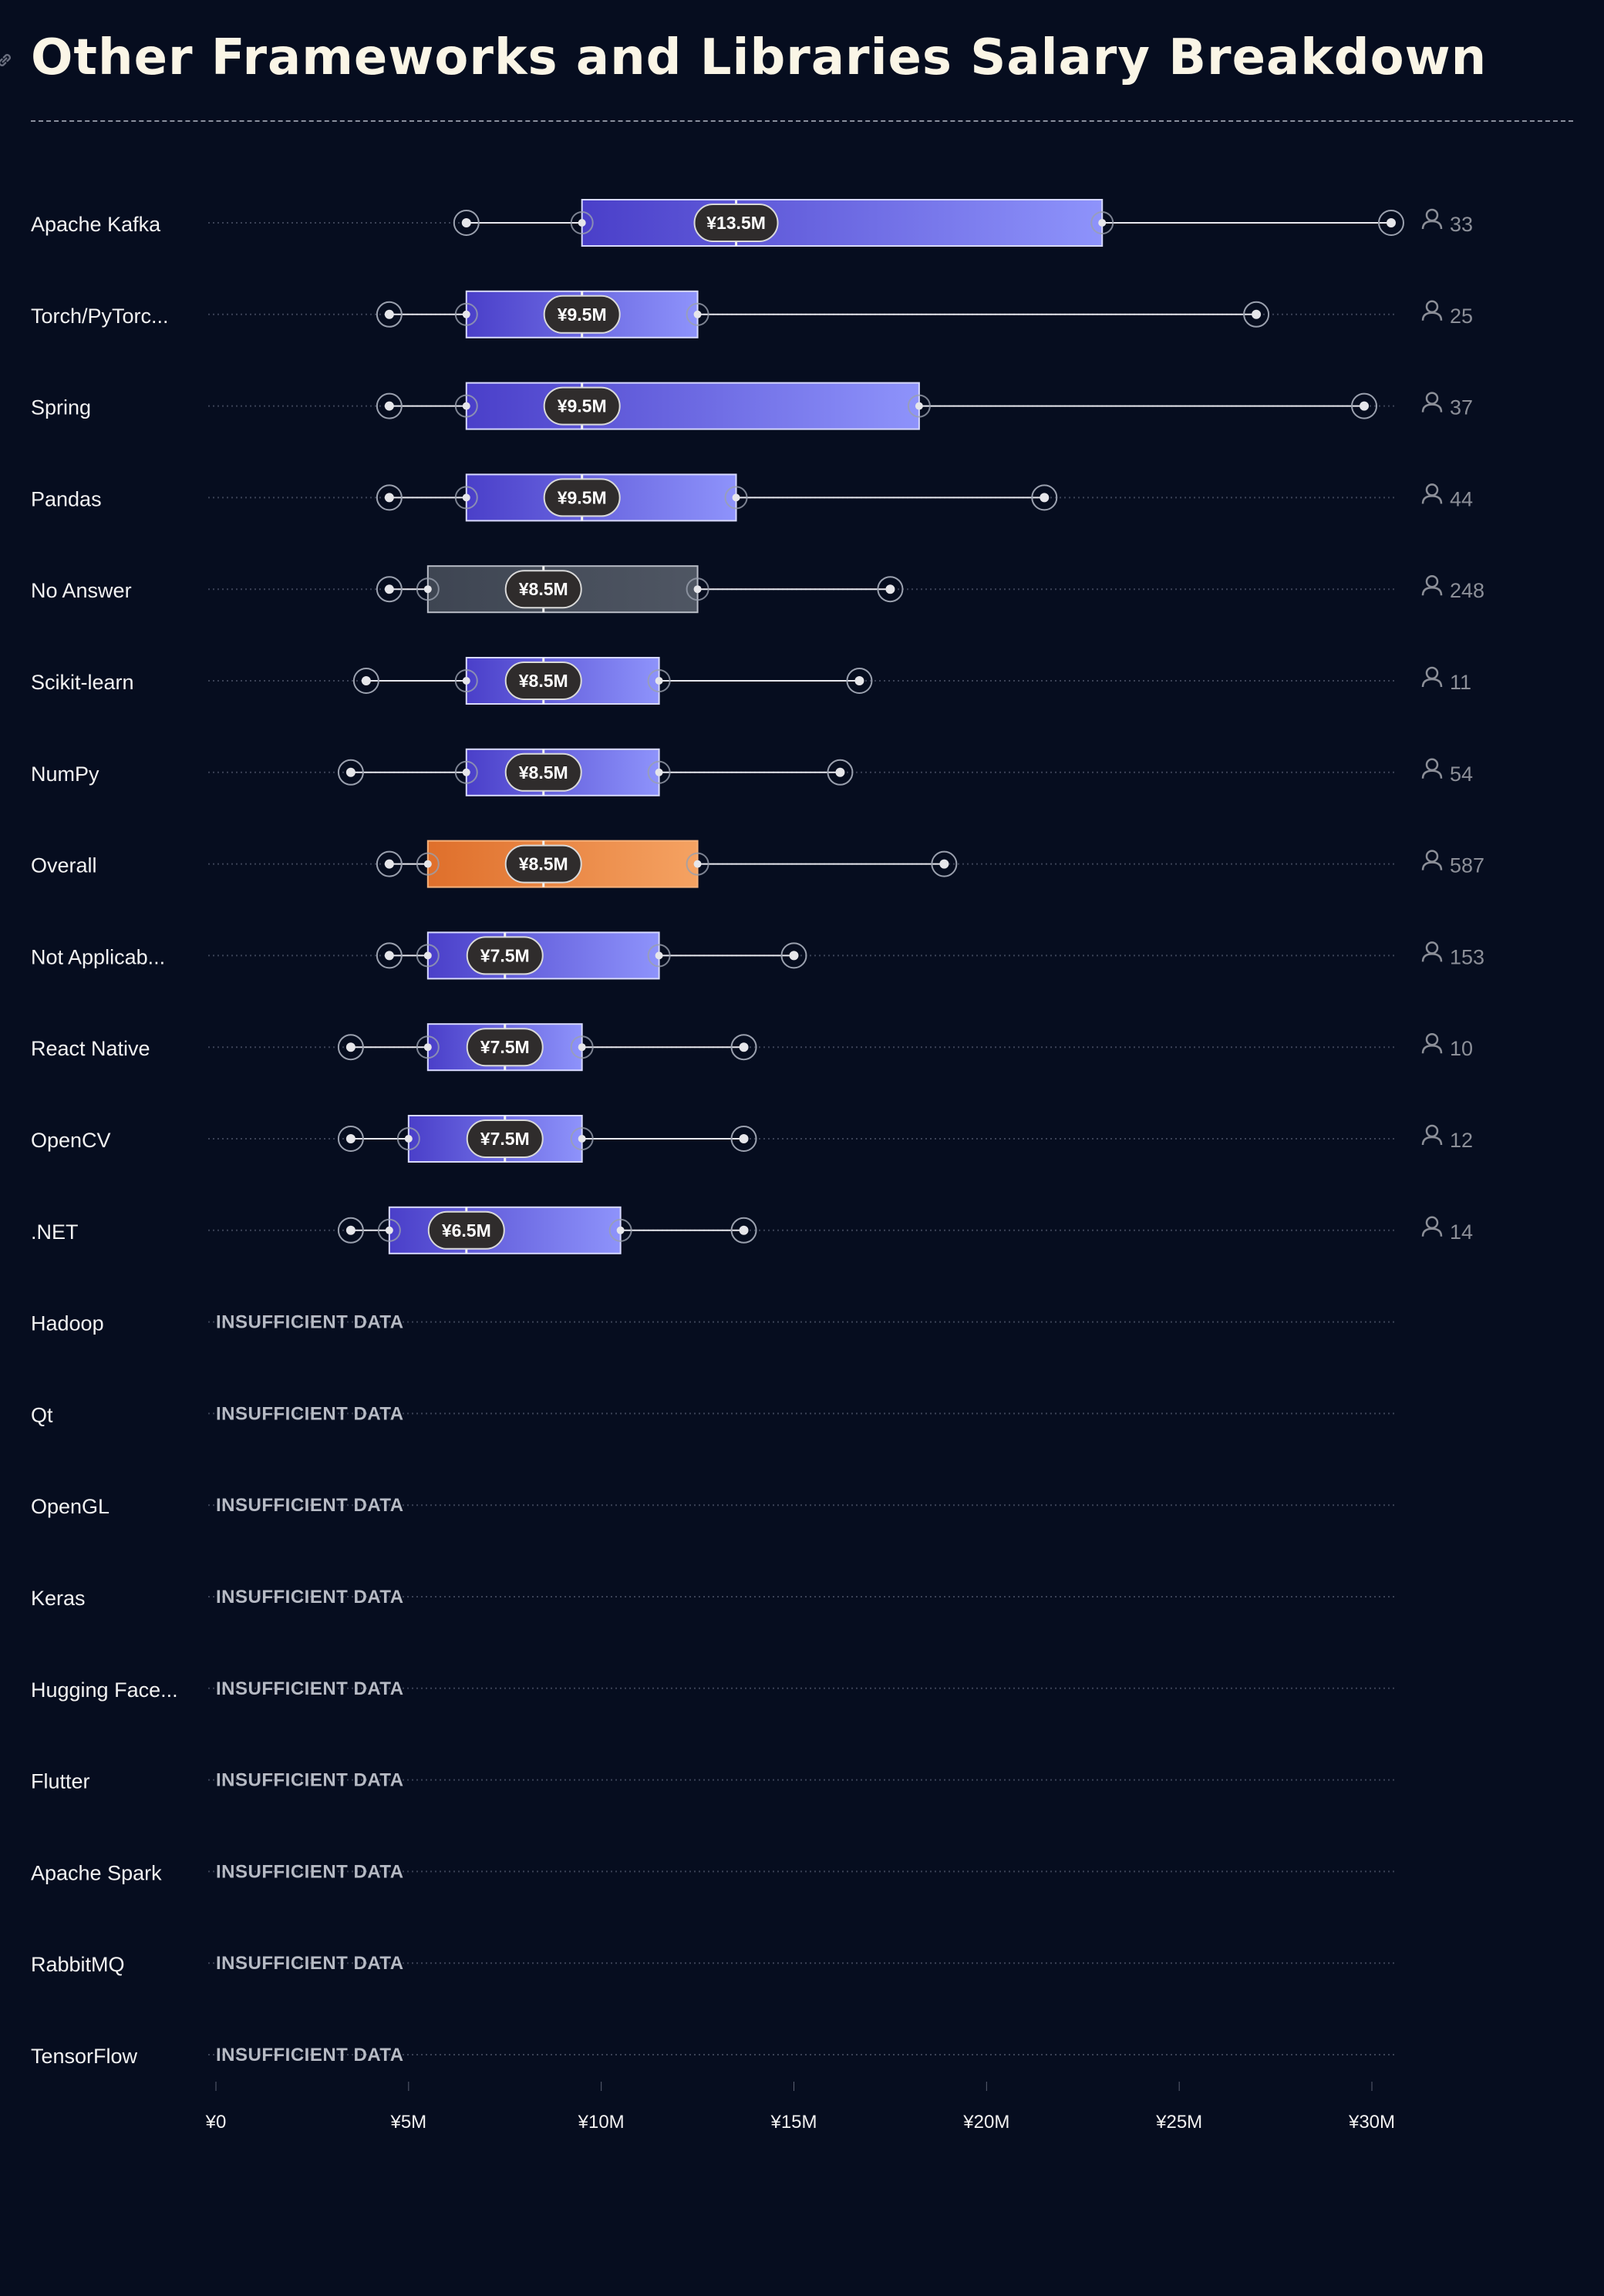 The width and height of the screenshot is (1604, 2296). What do you see at coordinates (1462, 1140) in the screenshot?
I see `respondent-count: 12` at bounding box center [1462, 1140].